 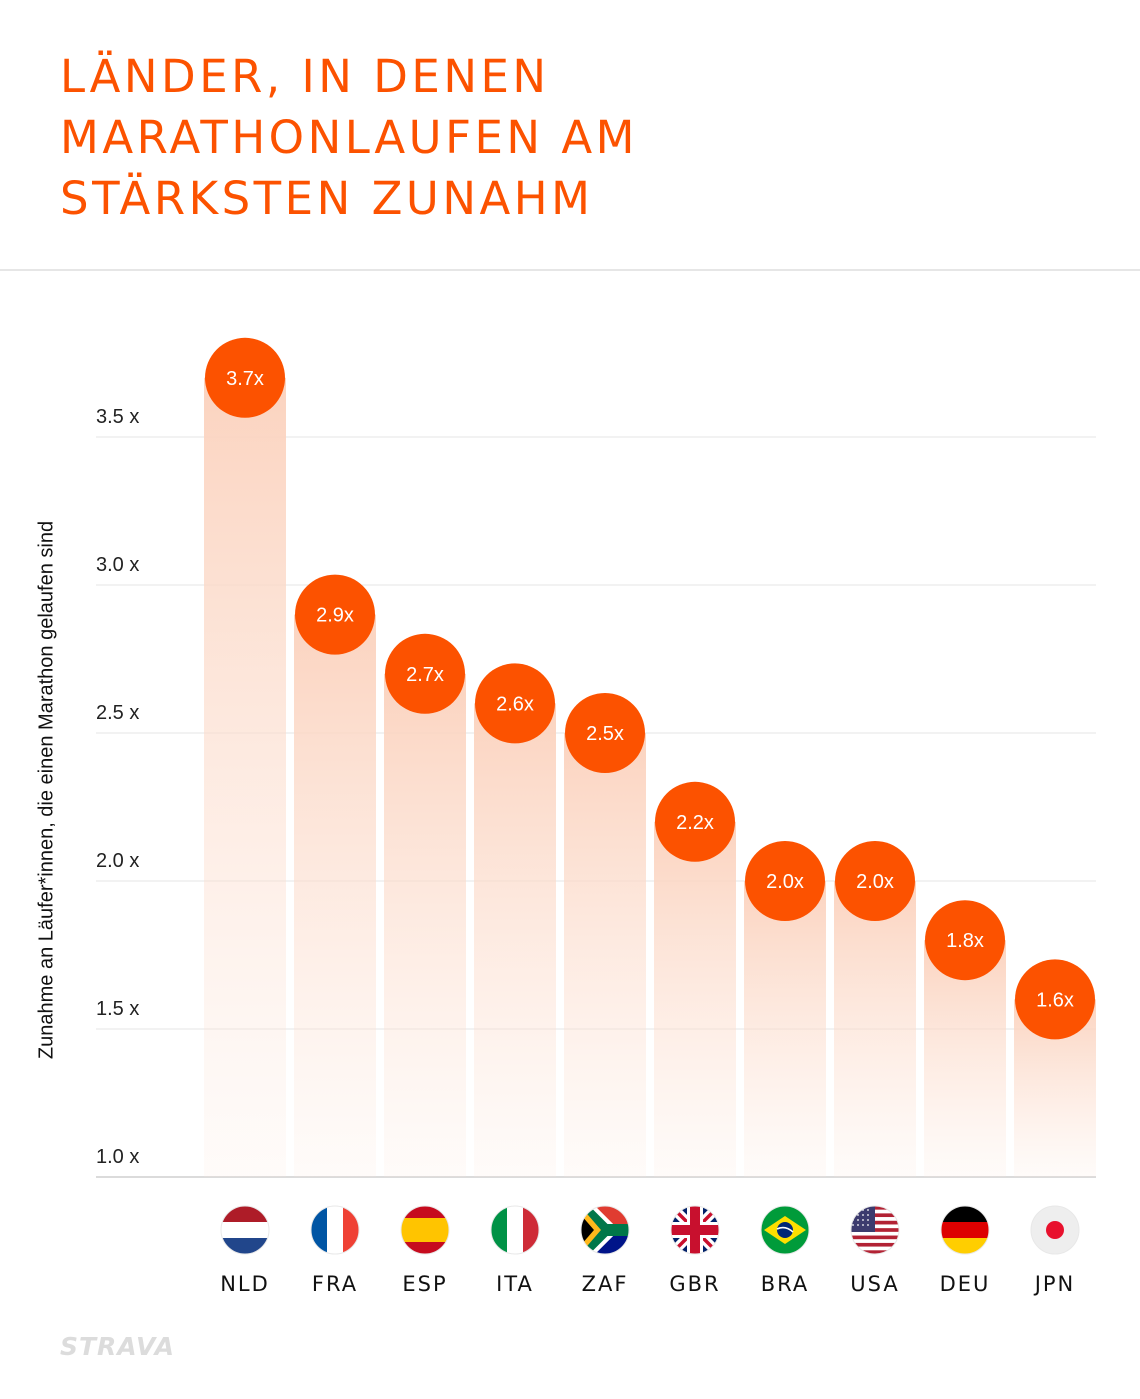 I want to click on country-flags, so click(x=650, y=1230).